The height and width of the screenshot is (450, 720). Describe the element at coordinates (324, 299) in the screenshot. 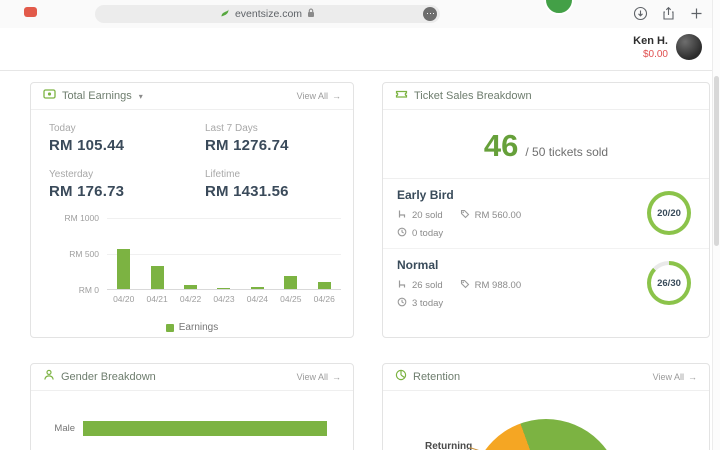

I see `x-tick-label: 04/26` at that location.